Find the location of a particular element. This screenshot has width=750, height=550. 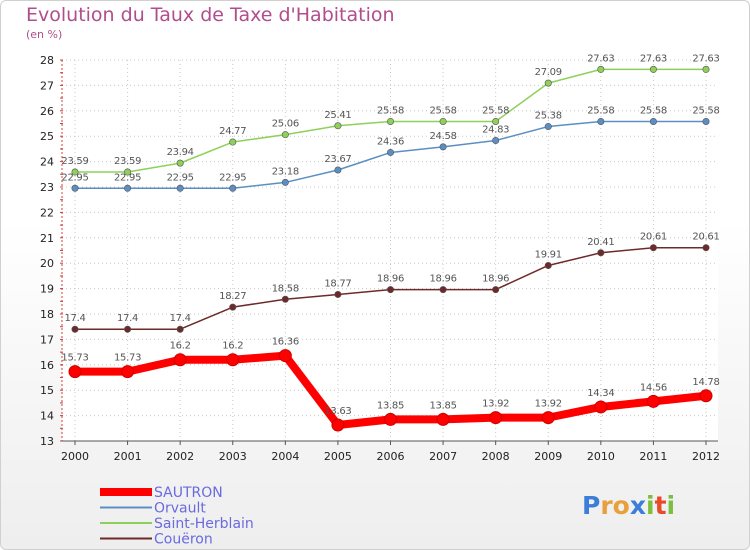

x-tick-label: 2009 is located at coordinates (548, 456).